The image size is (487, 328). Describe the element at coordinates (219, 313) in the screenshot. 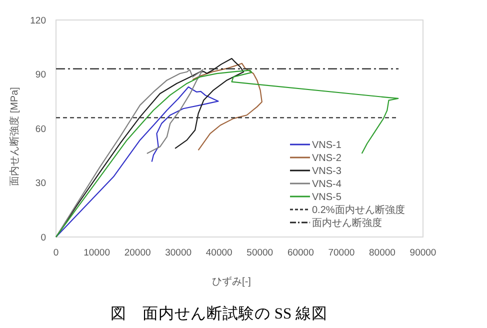

I see `text: 図 面内せん断試験の SS 線図` at that location.